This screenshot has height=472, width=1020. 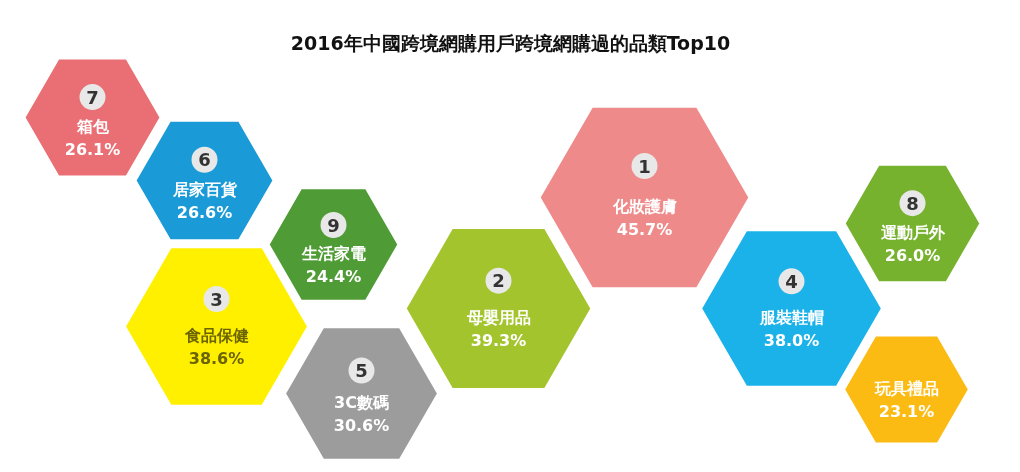 What do you see at coordinates (498, 281) in the screenshot?
I see `text: 2` at bounding box center [498, 281].